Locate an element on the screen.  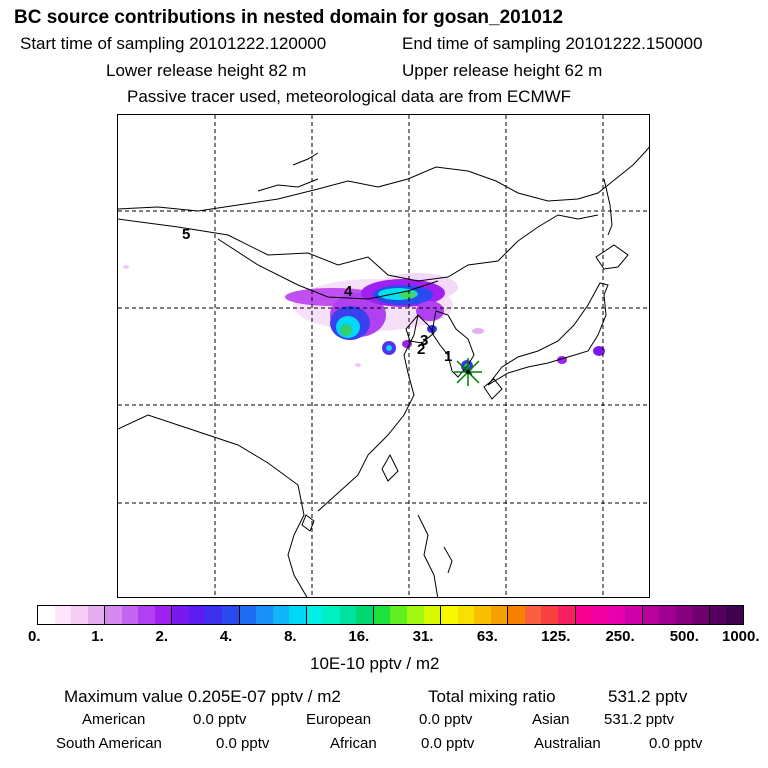
taiwan is located at coordinates (390, 467).